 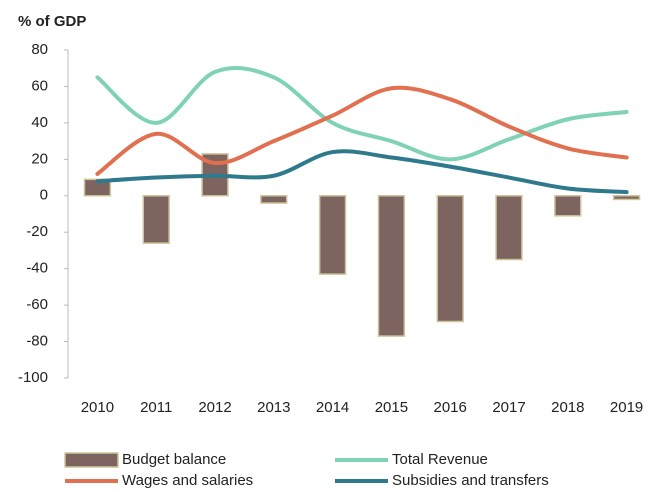 I want to click on line, so click(x=362, y=172).